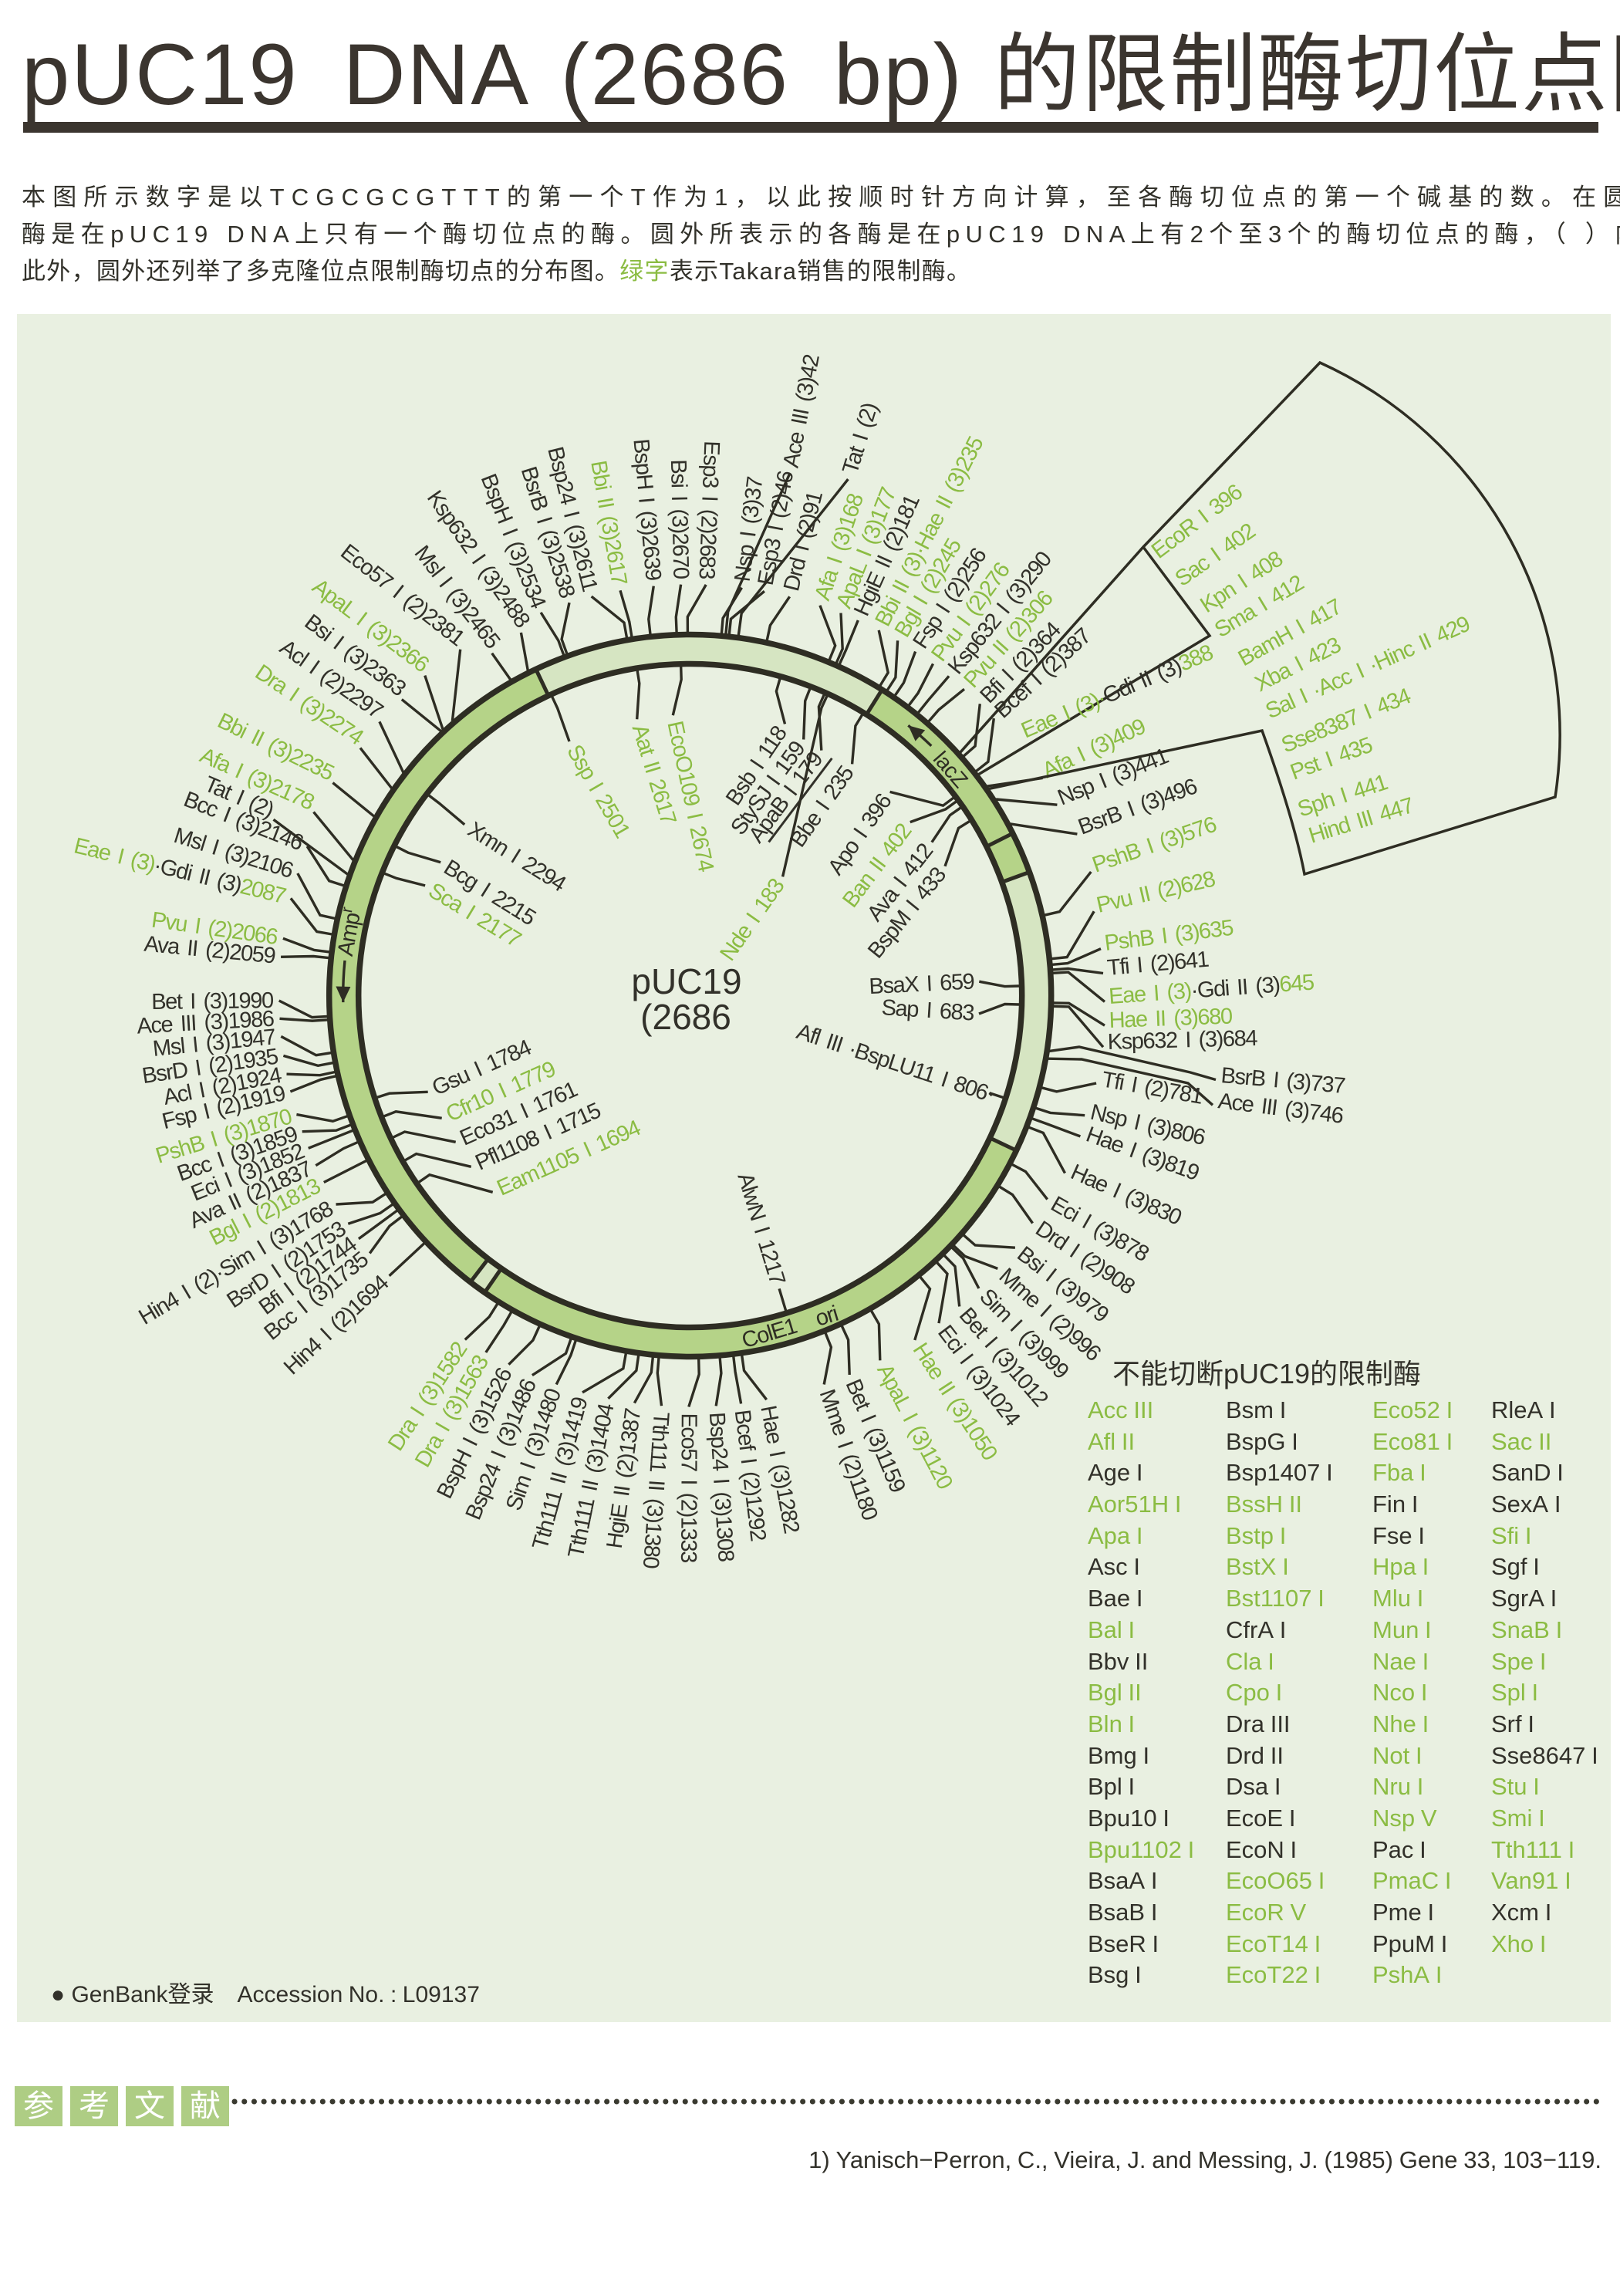 The width and height of the screenshot is (1620, 2296). What do you see at coordinates (685, 1017) in the screenshot?
I see `svg-text: (2686` at bounding box center [685, 1017].